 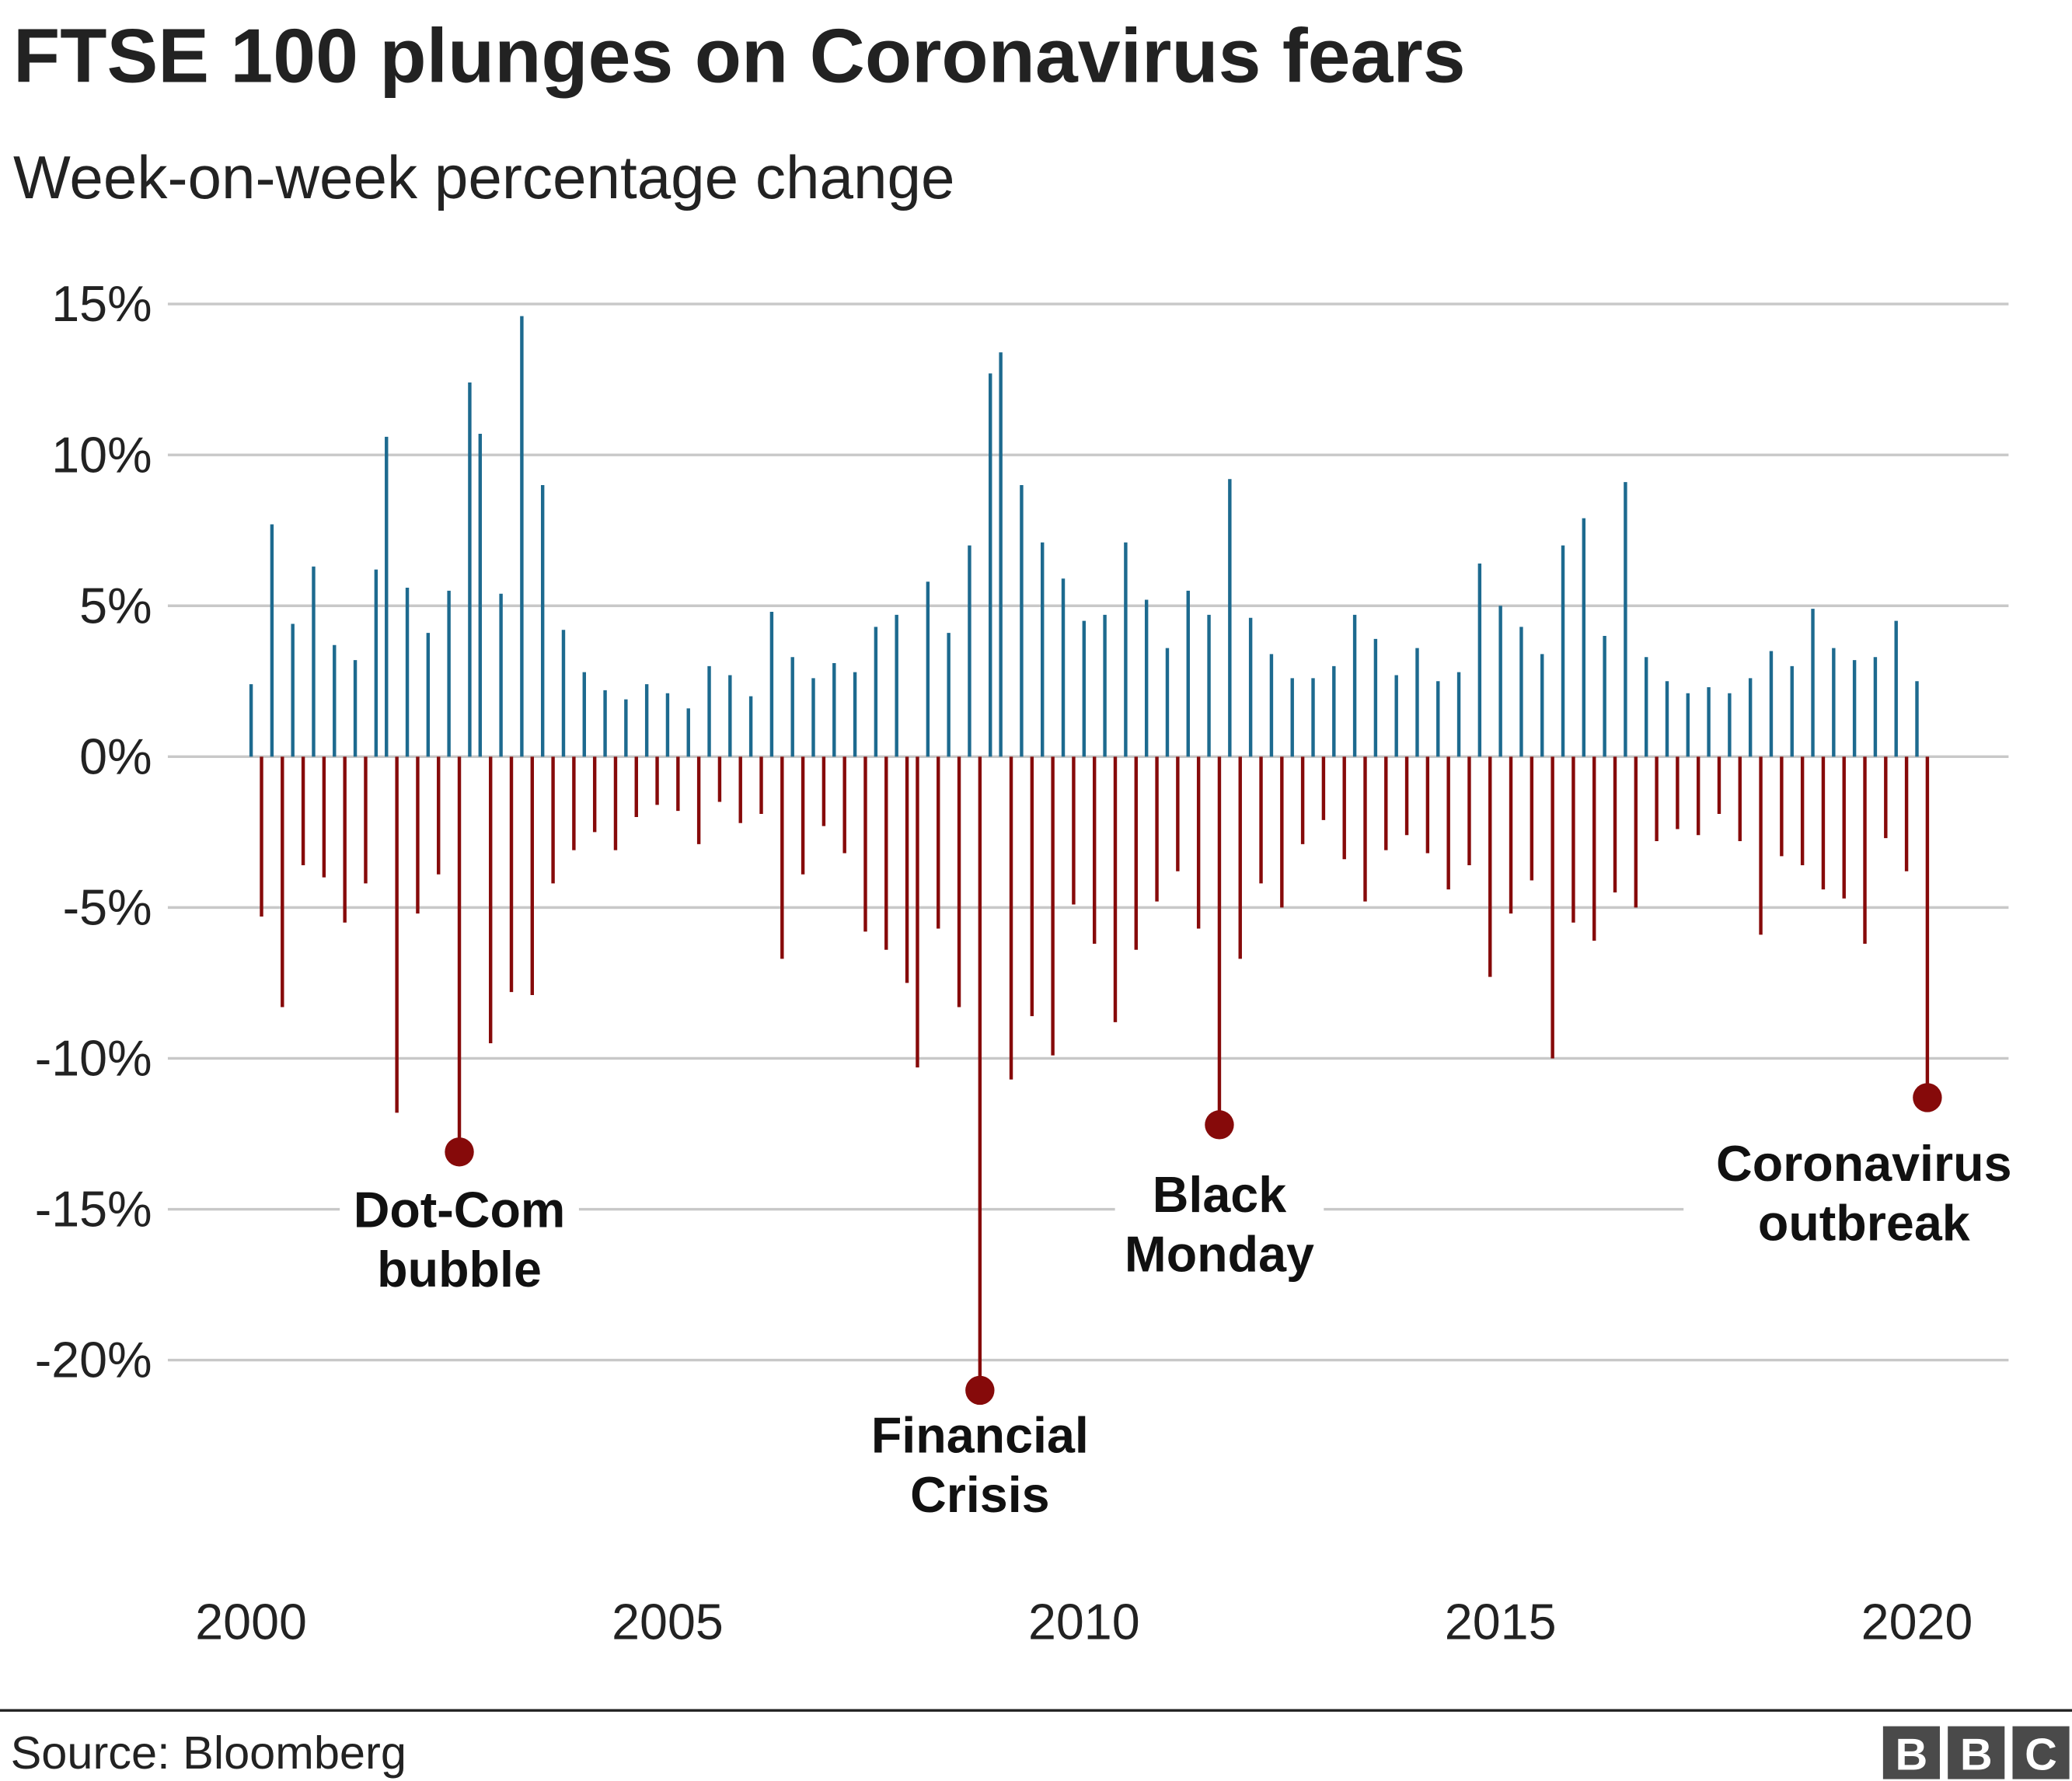 I want to click on y-tick-label: -5%, so click(x=107, y=907).